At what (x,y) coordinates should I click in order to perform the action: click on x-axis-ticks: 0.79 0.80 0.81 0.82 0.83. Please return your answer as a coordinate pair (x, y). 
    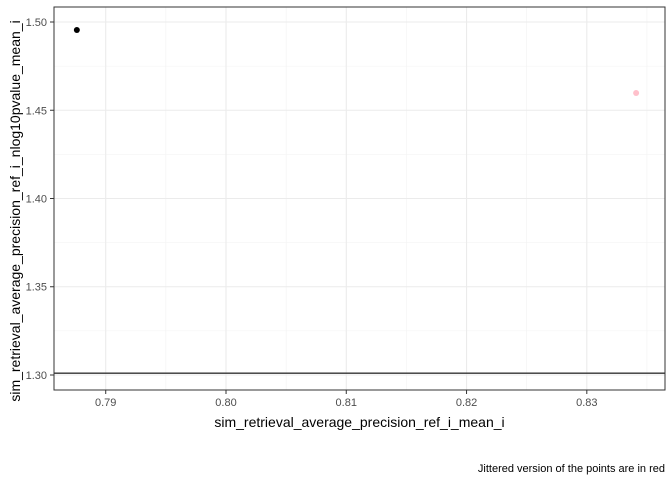
    Looking at the image, I should click on (346, 399).